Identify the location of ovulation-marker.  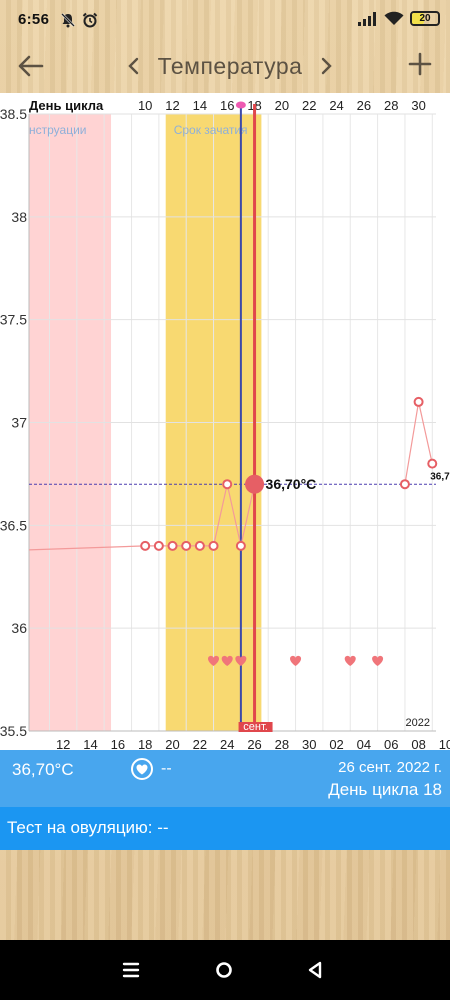
(240, 105).